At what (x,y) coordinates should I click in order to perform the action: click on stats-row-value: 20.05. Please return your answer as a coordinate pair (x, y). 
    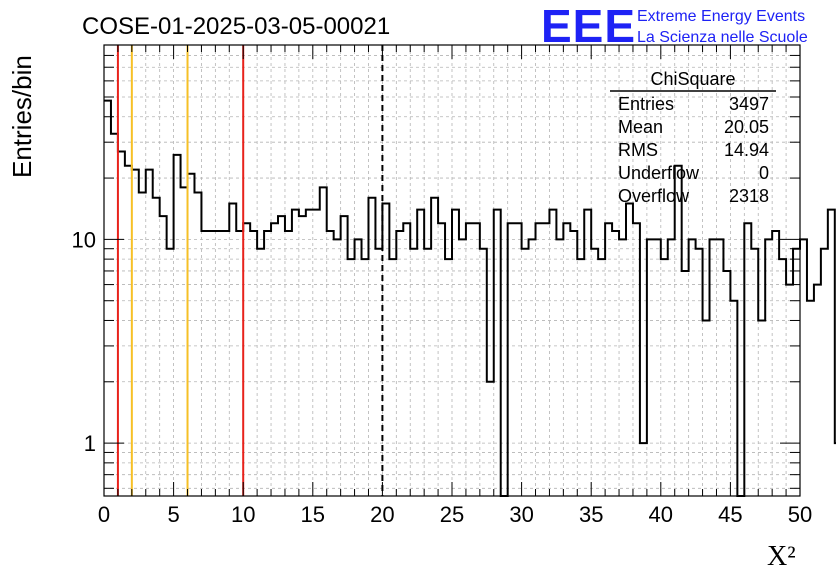
    Looking at the image, I should click on (746, 127).